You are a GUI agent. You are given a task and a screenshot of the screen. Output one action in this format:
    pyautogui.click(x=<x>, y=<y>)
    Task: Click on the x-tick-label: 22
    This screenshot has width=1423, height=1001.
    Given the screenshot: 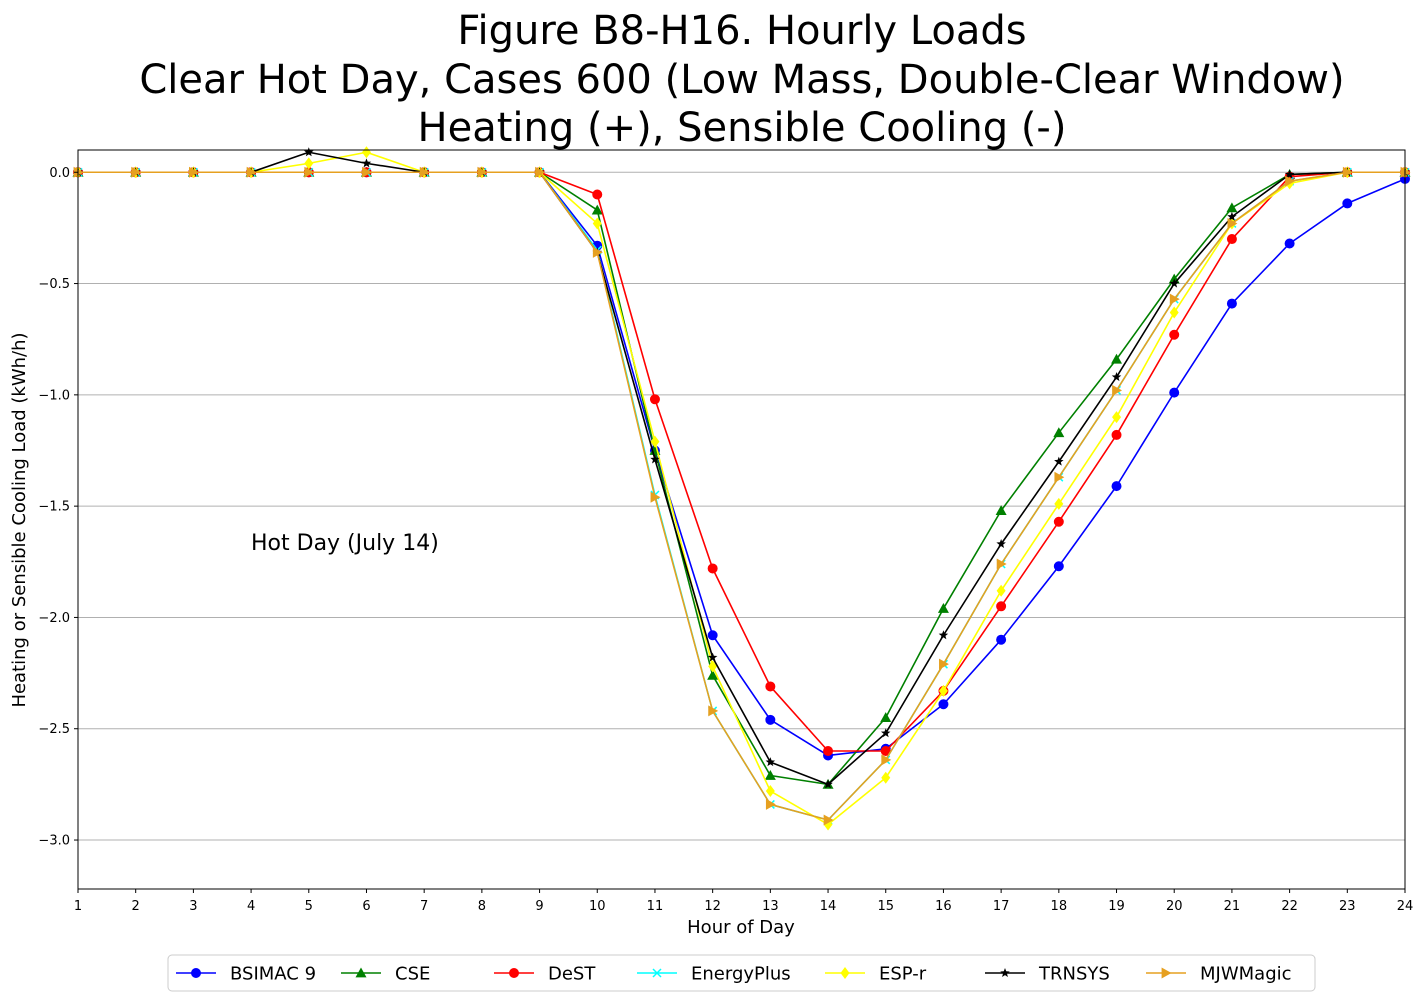 What is the action you would take?
    pyautogui.click(x=1289, y=906)
    